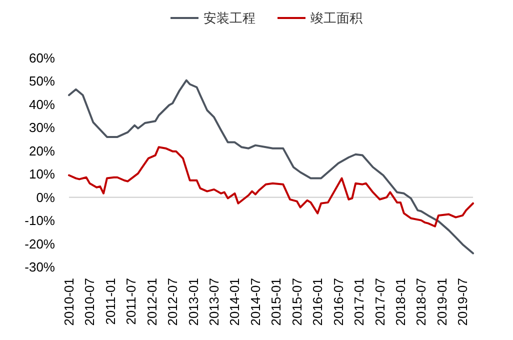 The image size is (513, 340). I want to click on x-tick-label: 2011-01, so click(110, 301).